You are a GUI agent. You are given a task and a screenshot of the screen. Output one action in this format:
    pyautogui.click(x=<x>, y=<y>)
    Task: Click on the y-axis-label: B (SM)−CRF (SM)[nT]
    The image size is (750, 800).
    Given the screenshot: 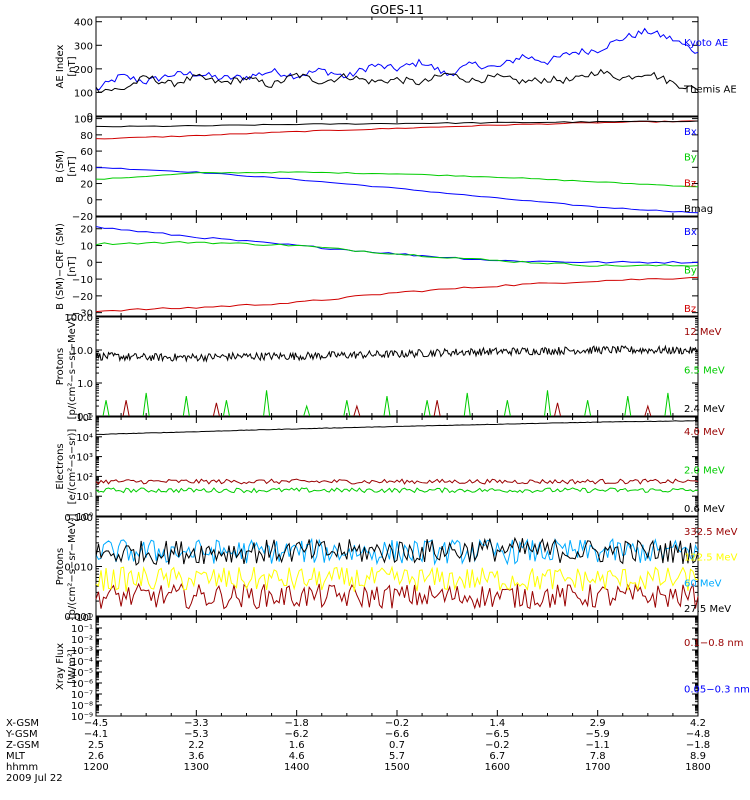 What is the action you would take?
    pyautogui.click(x=66, y=266)
    